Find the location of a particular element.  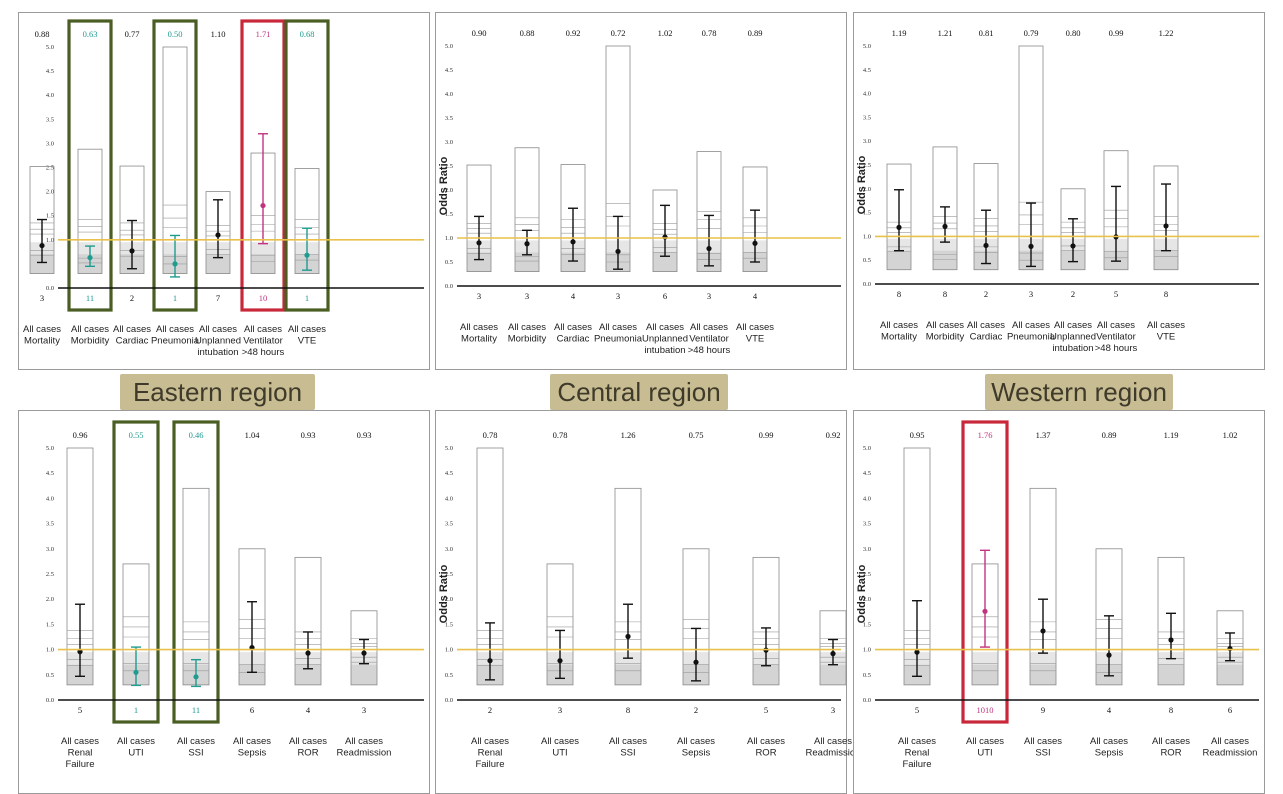

odds-ratio-value: 0.46 is located at coordinates (196, 435).